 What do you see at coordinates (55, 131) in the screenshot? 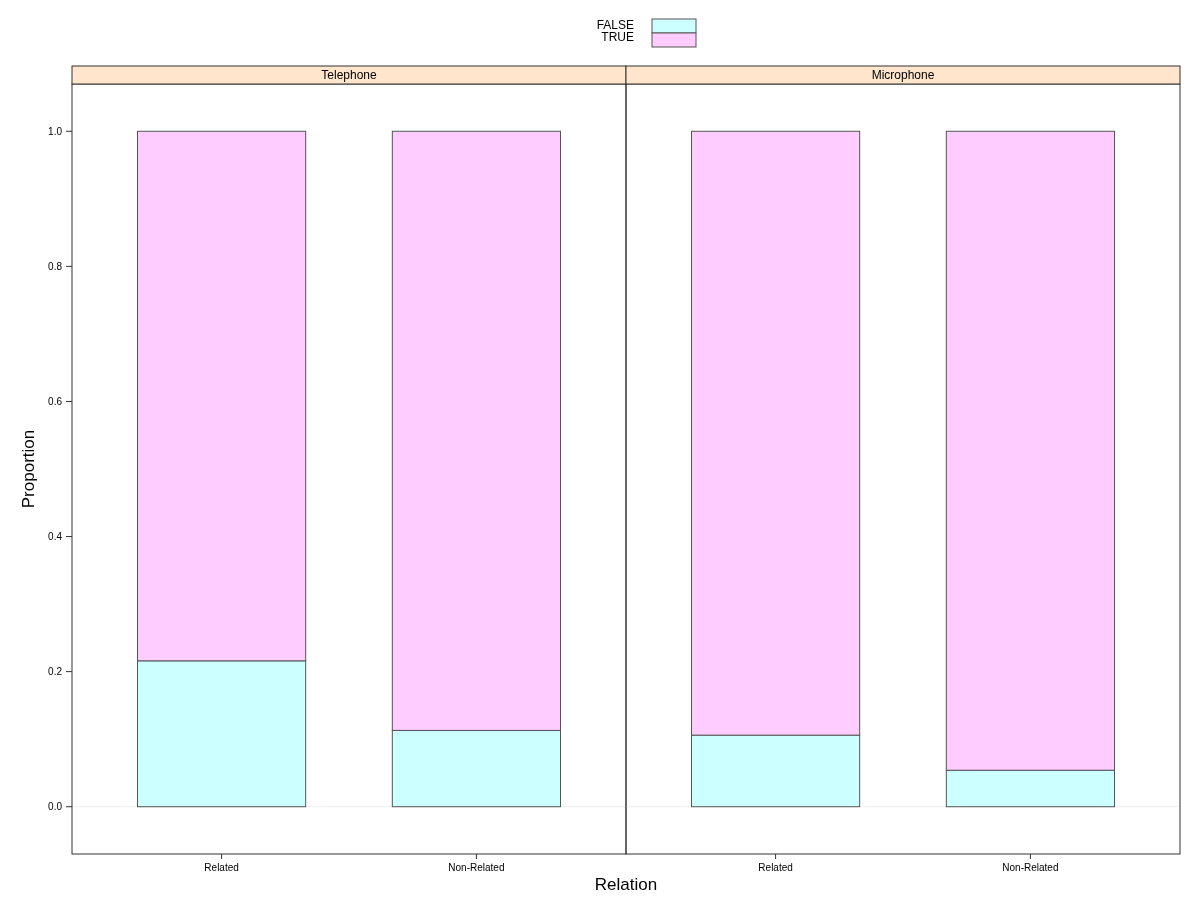
I see `y-tick-label: 1.0` at bounding box center [55, 131].